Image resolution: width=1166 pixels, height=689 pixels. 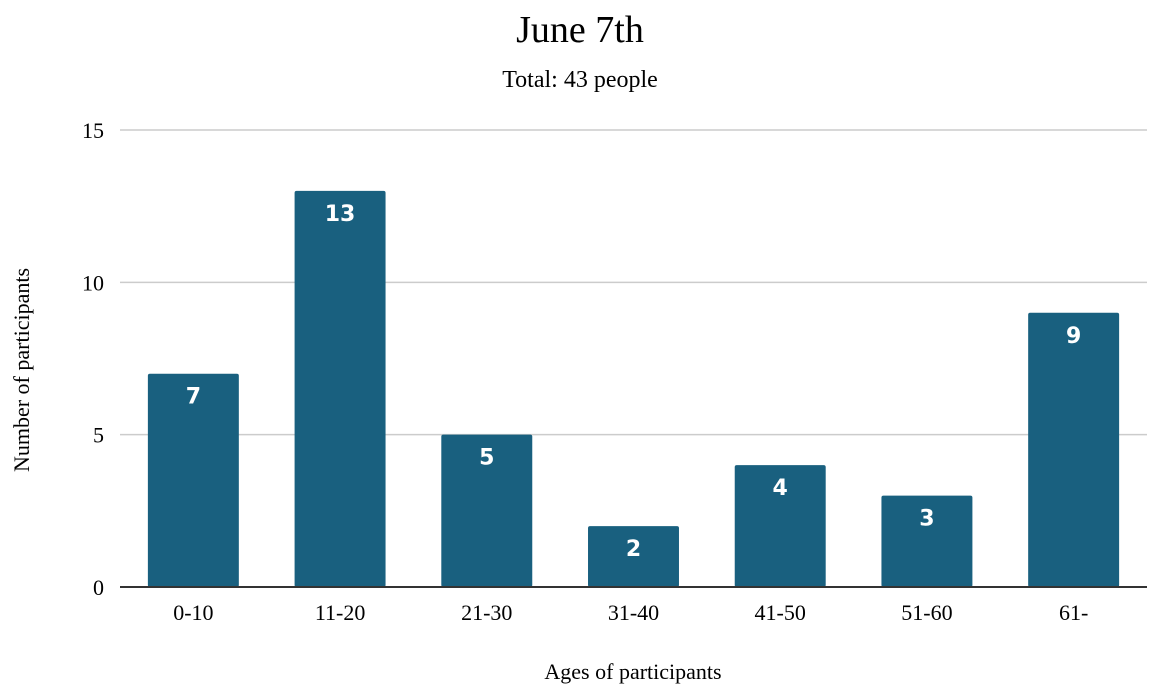 I want to click on bar-value-label: 3, so click(x=926, y=519).